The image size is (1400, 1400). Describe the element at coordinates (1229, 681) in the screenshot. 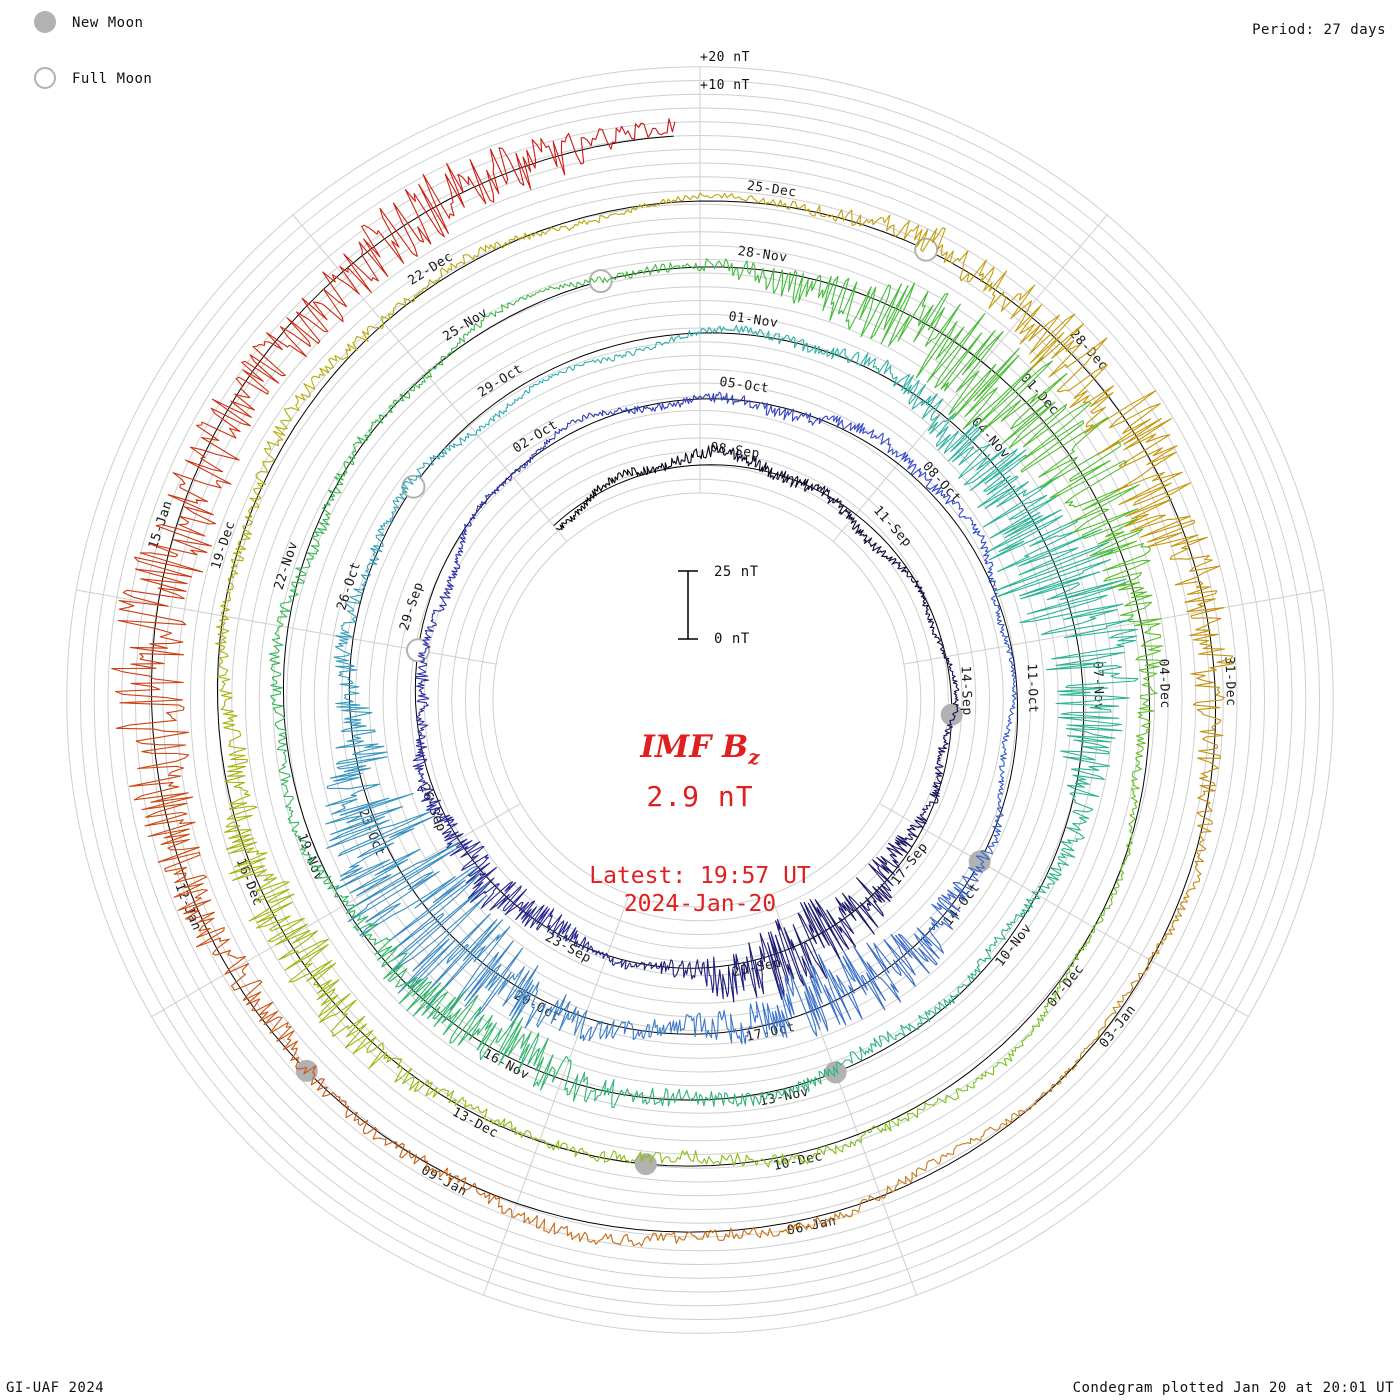

I see `date-label: 31-Dec` at that location.